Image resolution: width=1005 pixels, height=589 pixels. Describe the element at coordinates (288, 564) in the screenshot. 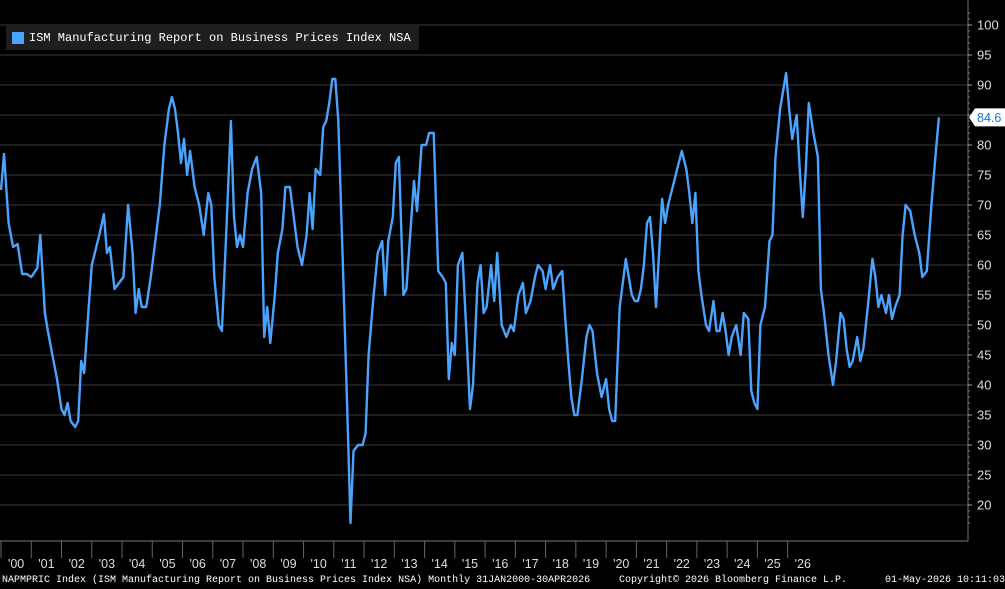

I see `x-tick-label: '09` at that location.